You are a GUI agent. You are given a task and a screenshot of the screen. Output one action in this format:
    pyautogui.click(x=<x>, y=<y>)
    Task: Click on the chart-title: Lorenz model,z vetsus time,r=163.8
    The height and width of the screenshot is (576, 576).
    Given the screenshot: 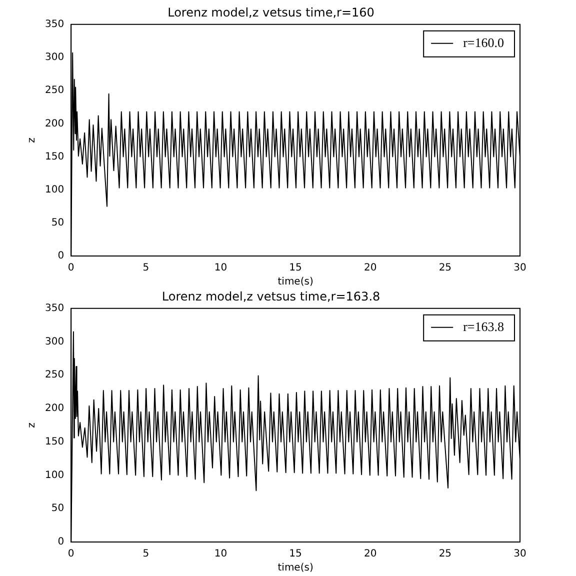 What is the action you would take?
    pyautogui.click(x=271, y=296)
    